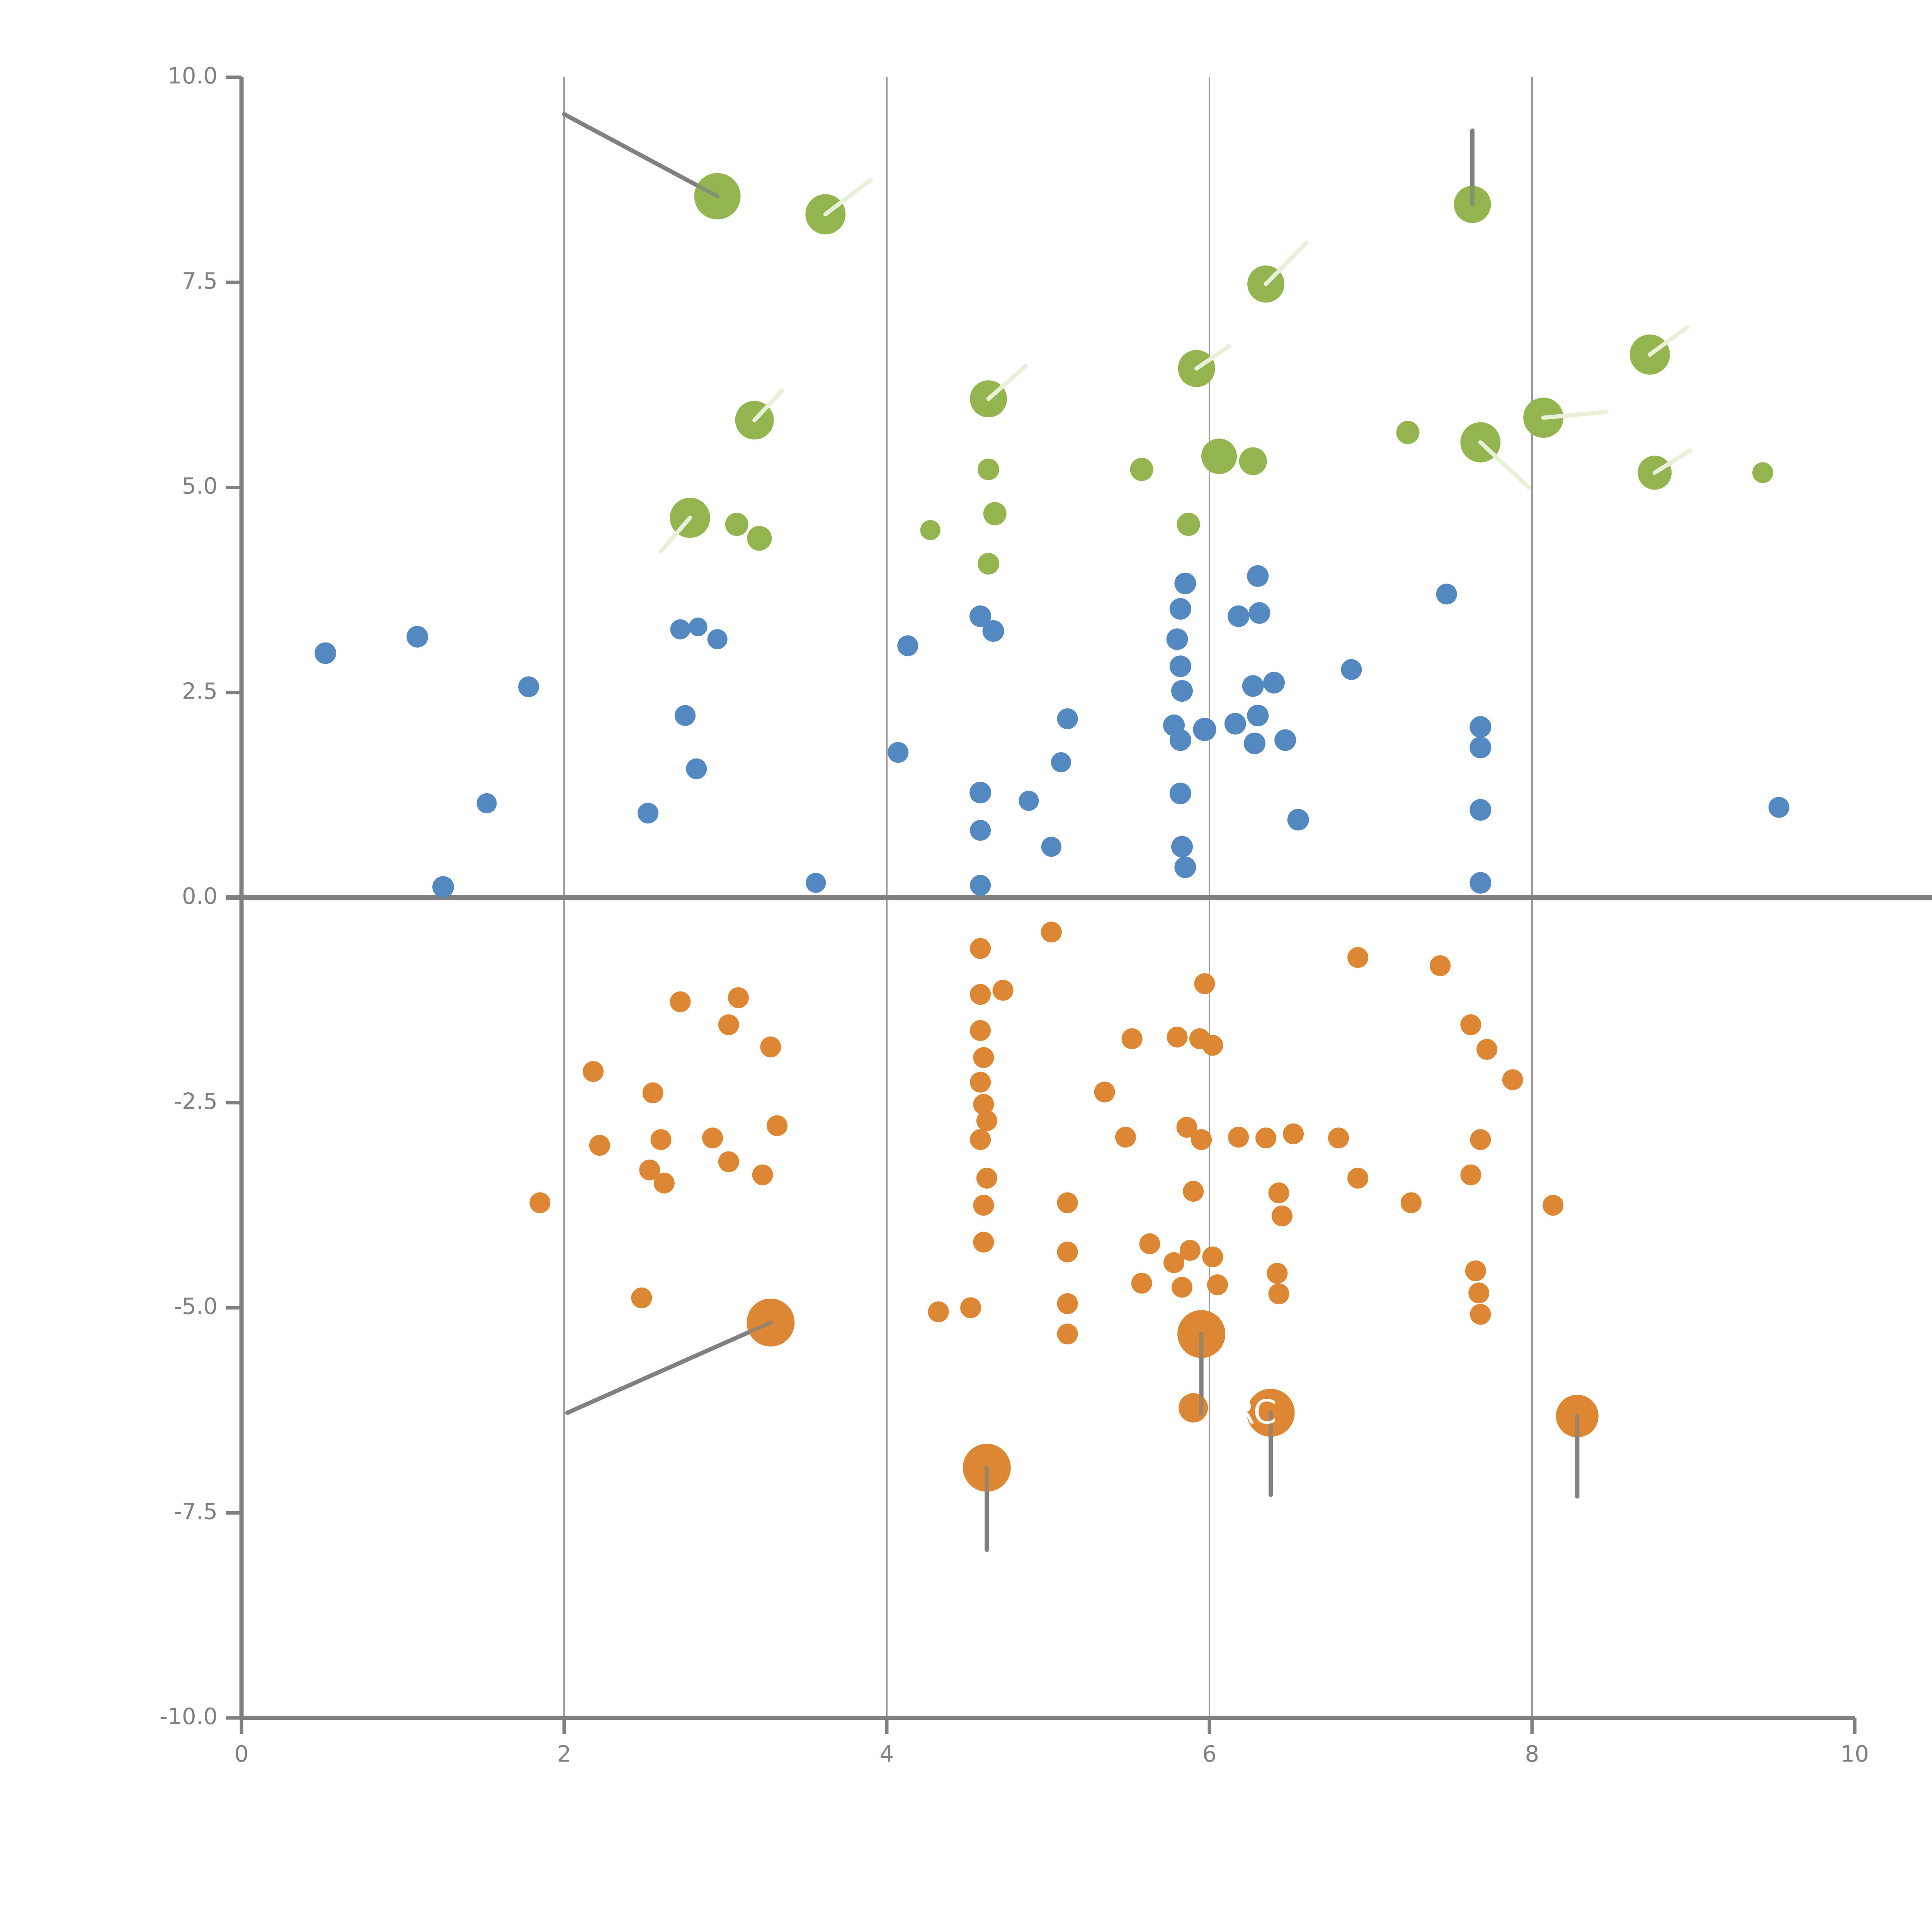 This screenshot has height=1932, width=1932. I want to click on x-tick-label-5: 10, so click(1855, 1754).